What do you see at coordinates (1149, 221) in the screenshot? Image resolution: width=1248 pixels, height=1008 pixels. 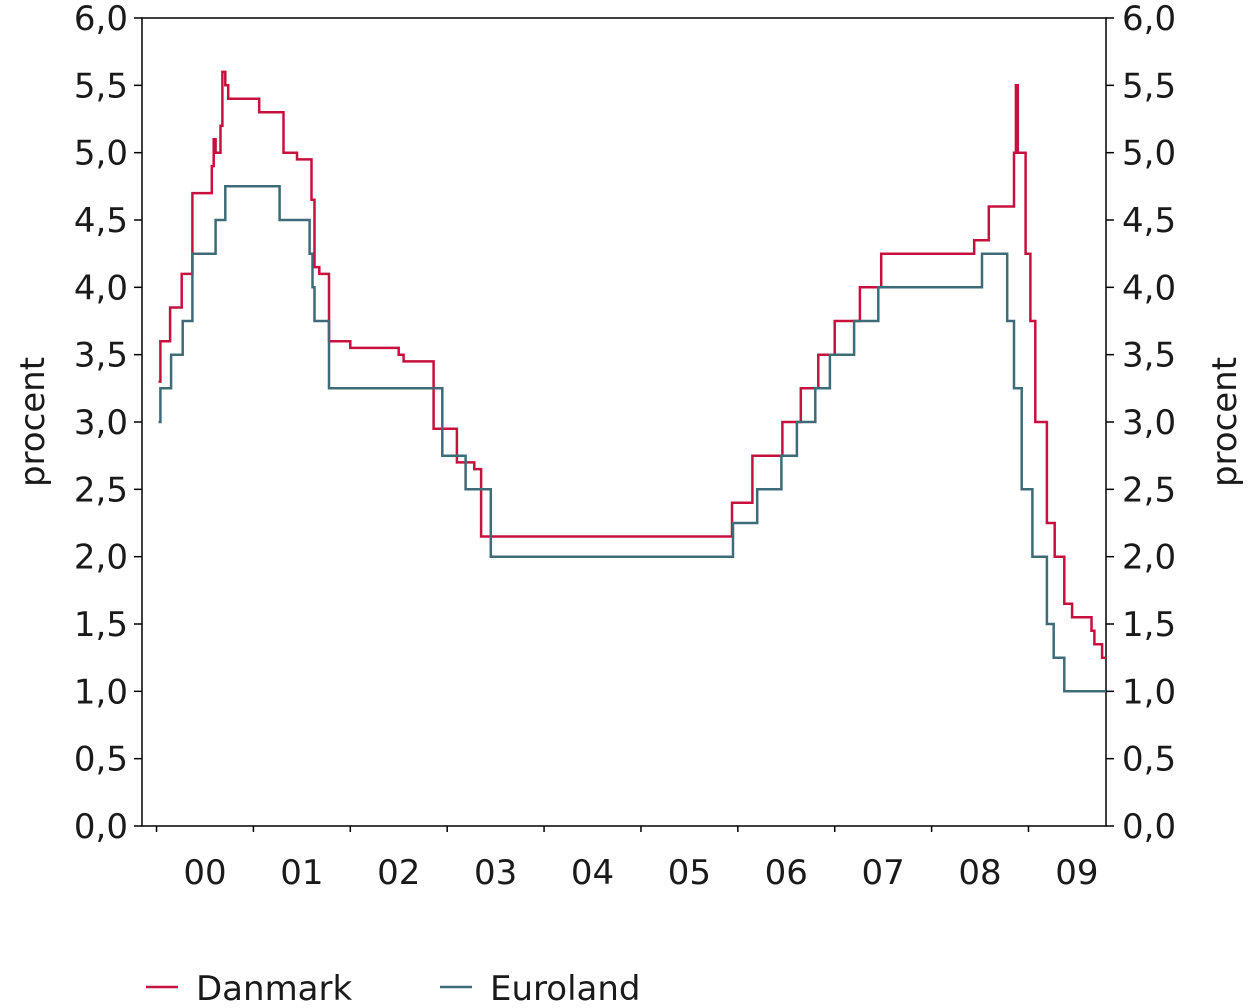 I see `y-tick-label-right: 4,5` at bounding box center [1149, 221].